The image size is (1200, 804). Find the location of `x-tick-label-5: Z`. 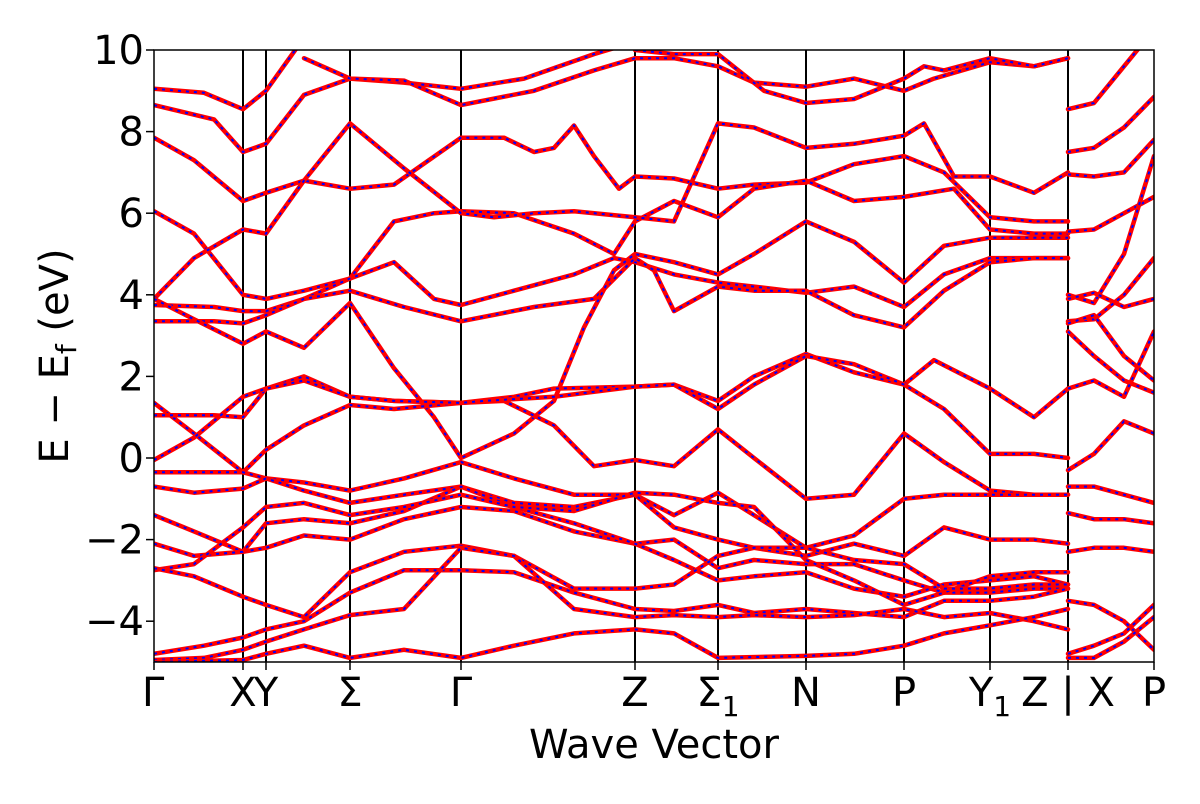

x-tick-label-5: Z is located at coordinates (634, 693).